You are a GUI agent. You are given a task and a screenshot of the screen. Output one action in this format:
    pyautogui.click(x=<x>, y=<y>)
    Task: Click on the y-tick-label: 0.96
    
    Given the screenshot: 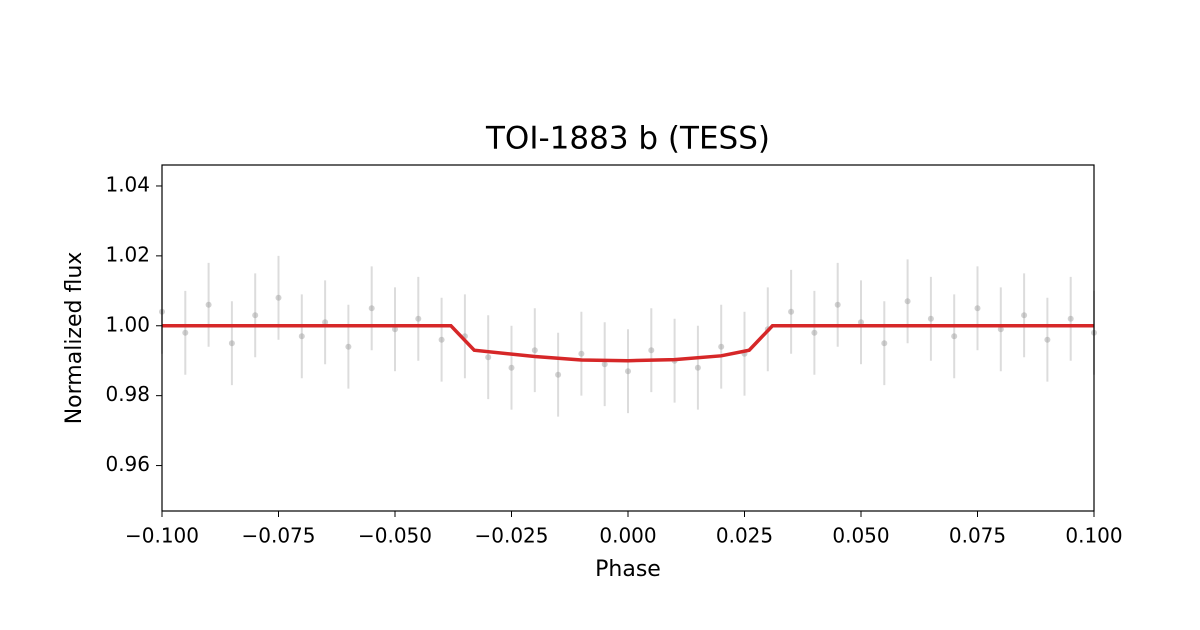 What is the action you would take?
    pyautogui.click(x=127, y=464)
    